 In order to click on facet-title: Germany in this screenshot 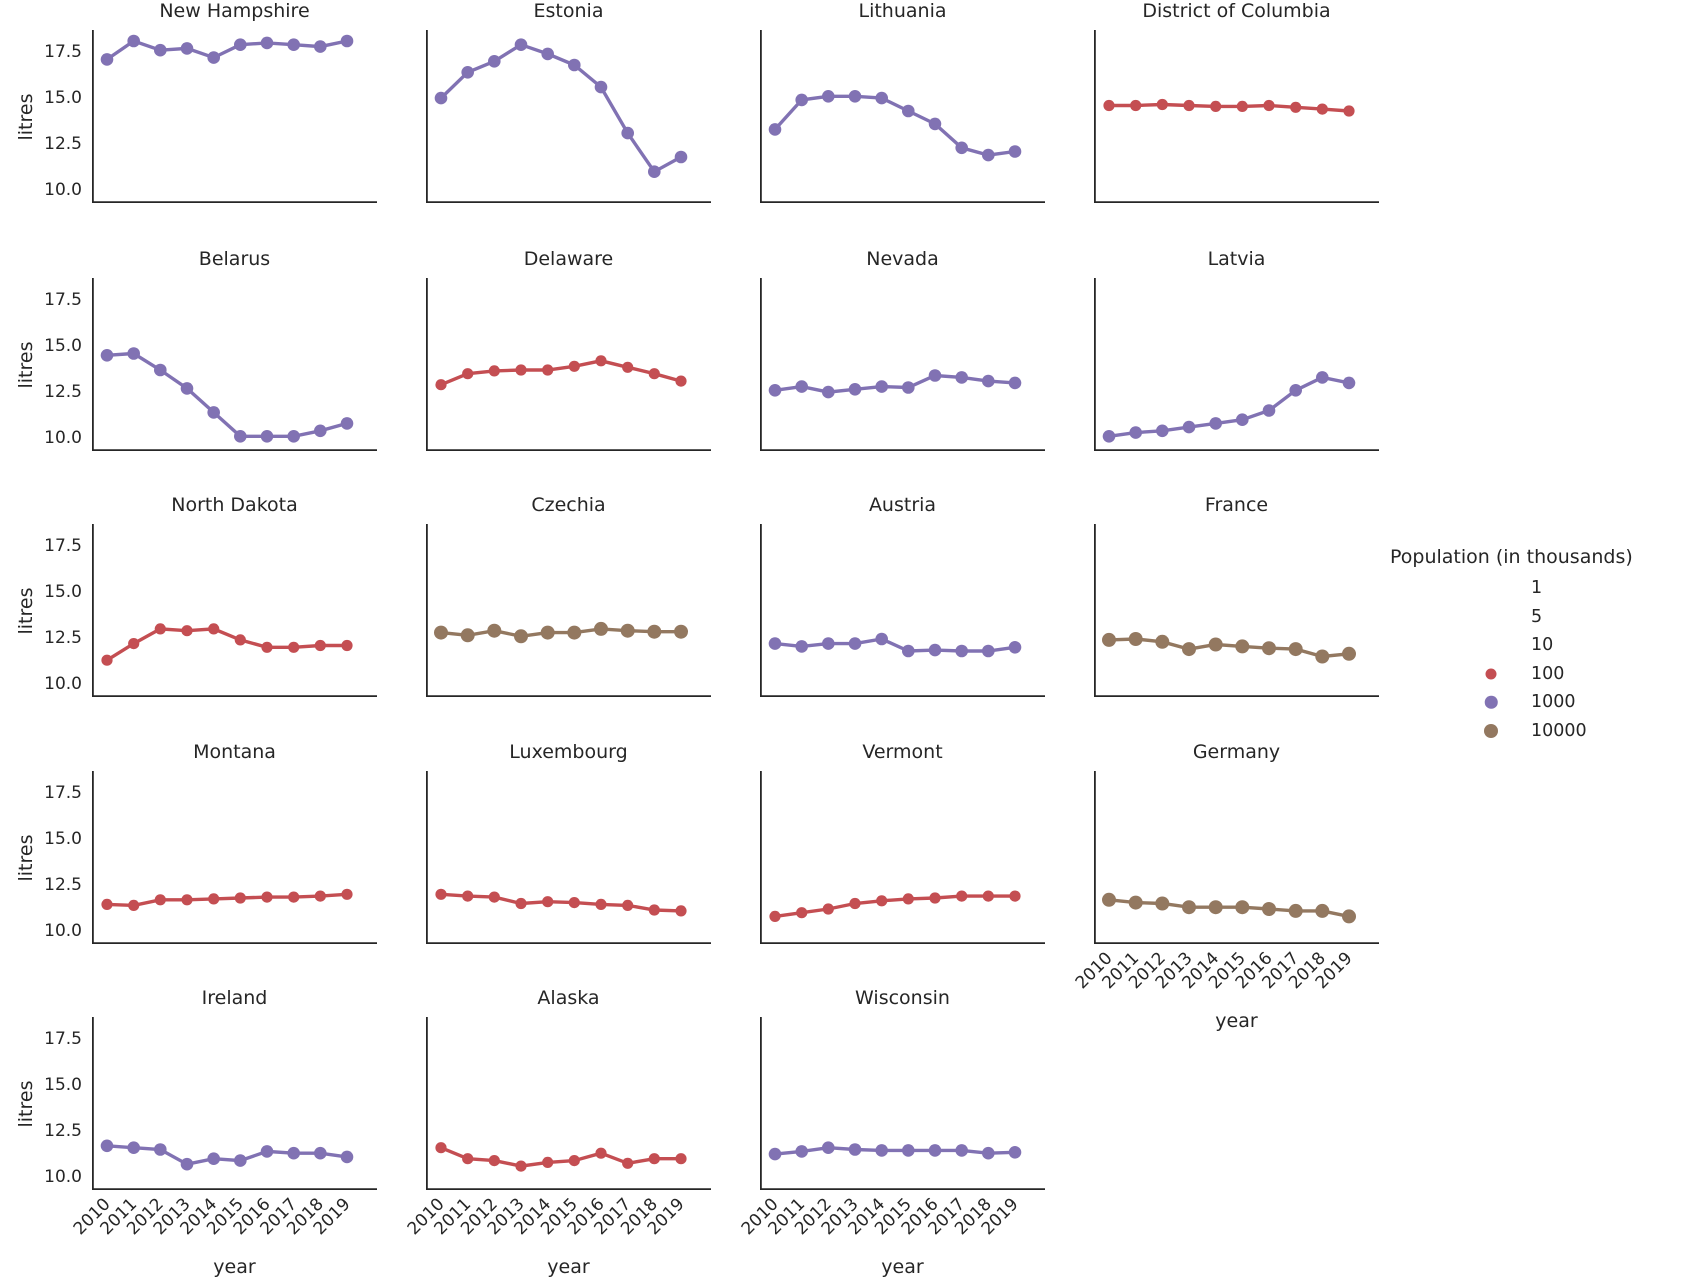, I will do `click(1236, 752)`.